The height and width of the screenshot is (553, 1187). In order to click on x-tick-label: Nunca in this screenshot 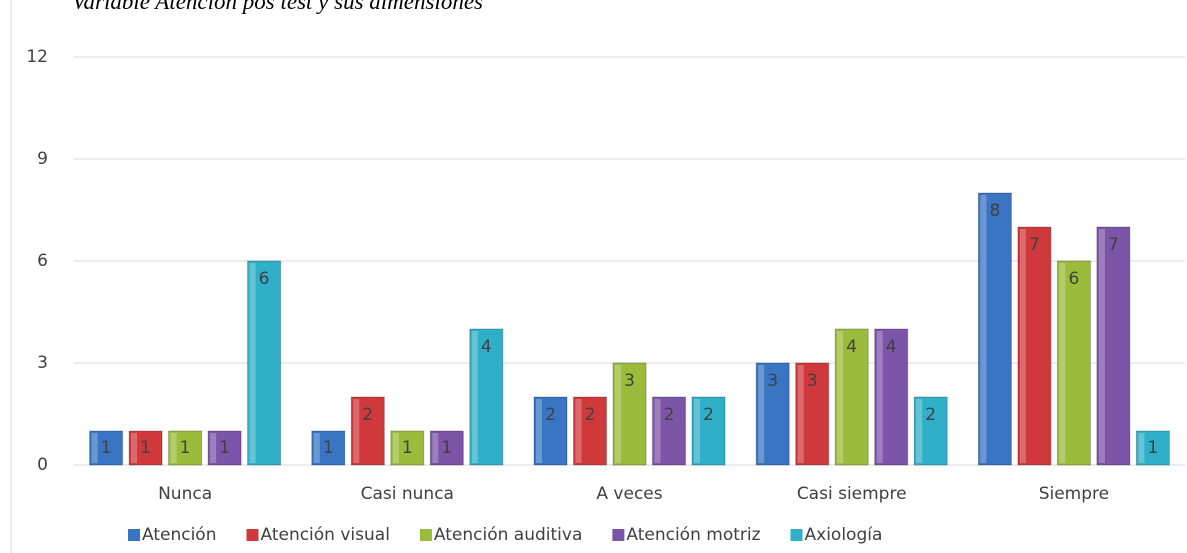, I will do `click(185, 494)`.